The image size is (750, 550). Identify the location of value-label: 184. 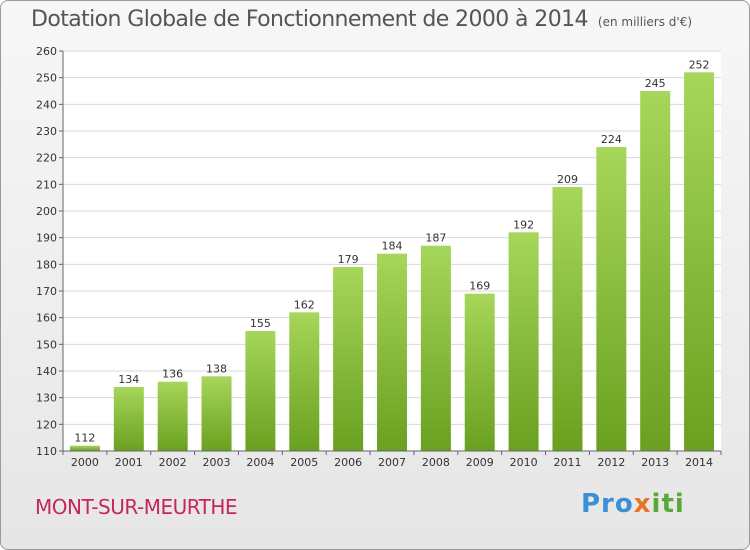
(392, 246).